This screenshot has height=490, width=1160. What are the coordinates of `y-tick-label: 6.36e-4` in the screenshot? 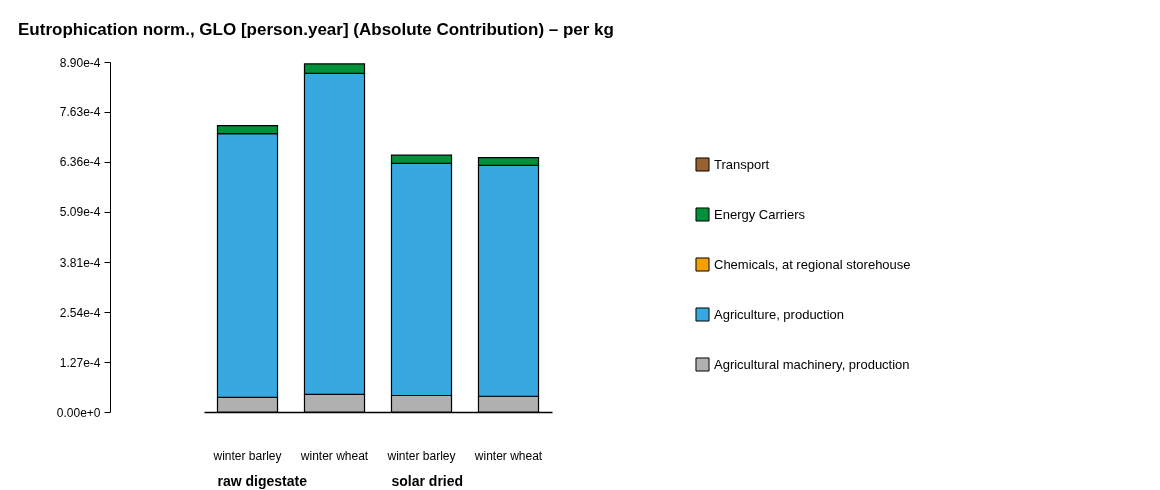 It's located at (80, 162).